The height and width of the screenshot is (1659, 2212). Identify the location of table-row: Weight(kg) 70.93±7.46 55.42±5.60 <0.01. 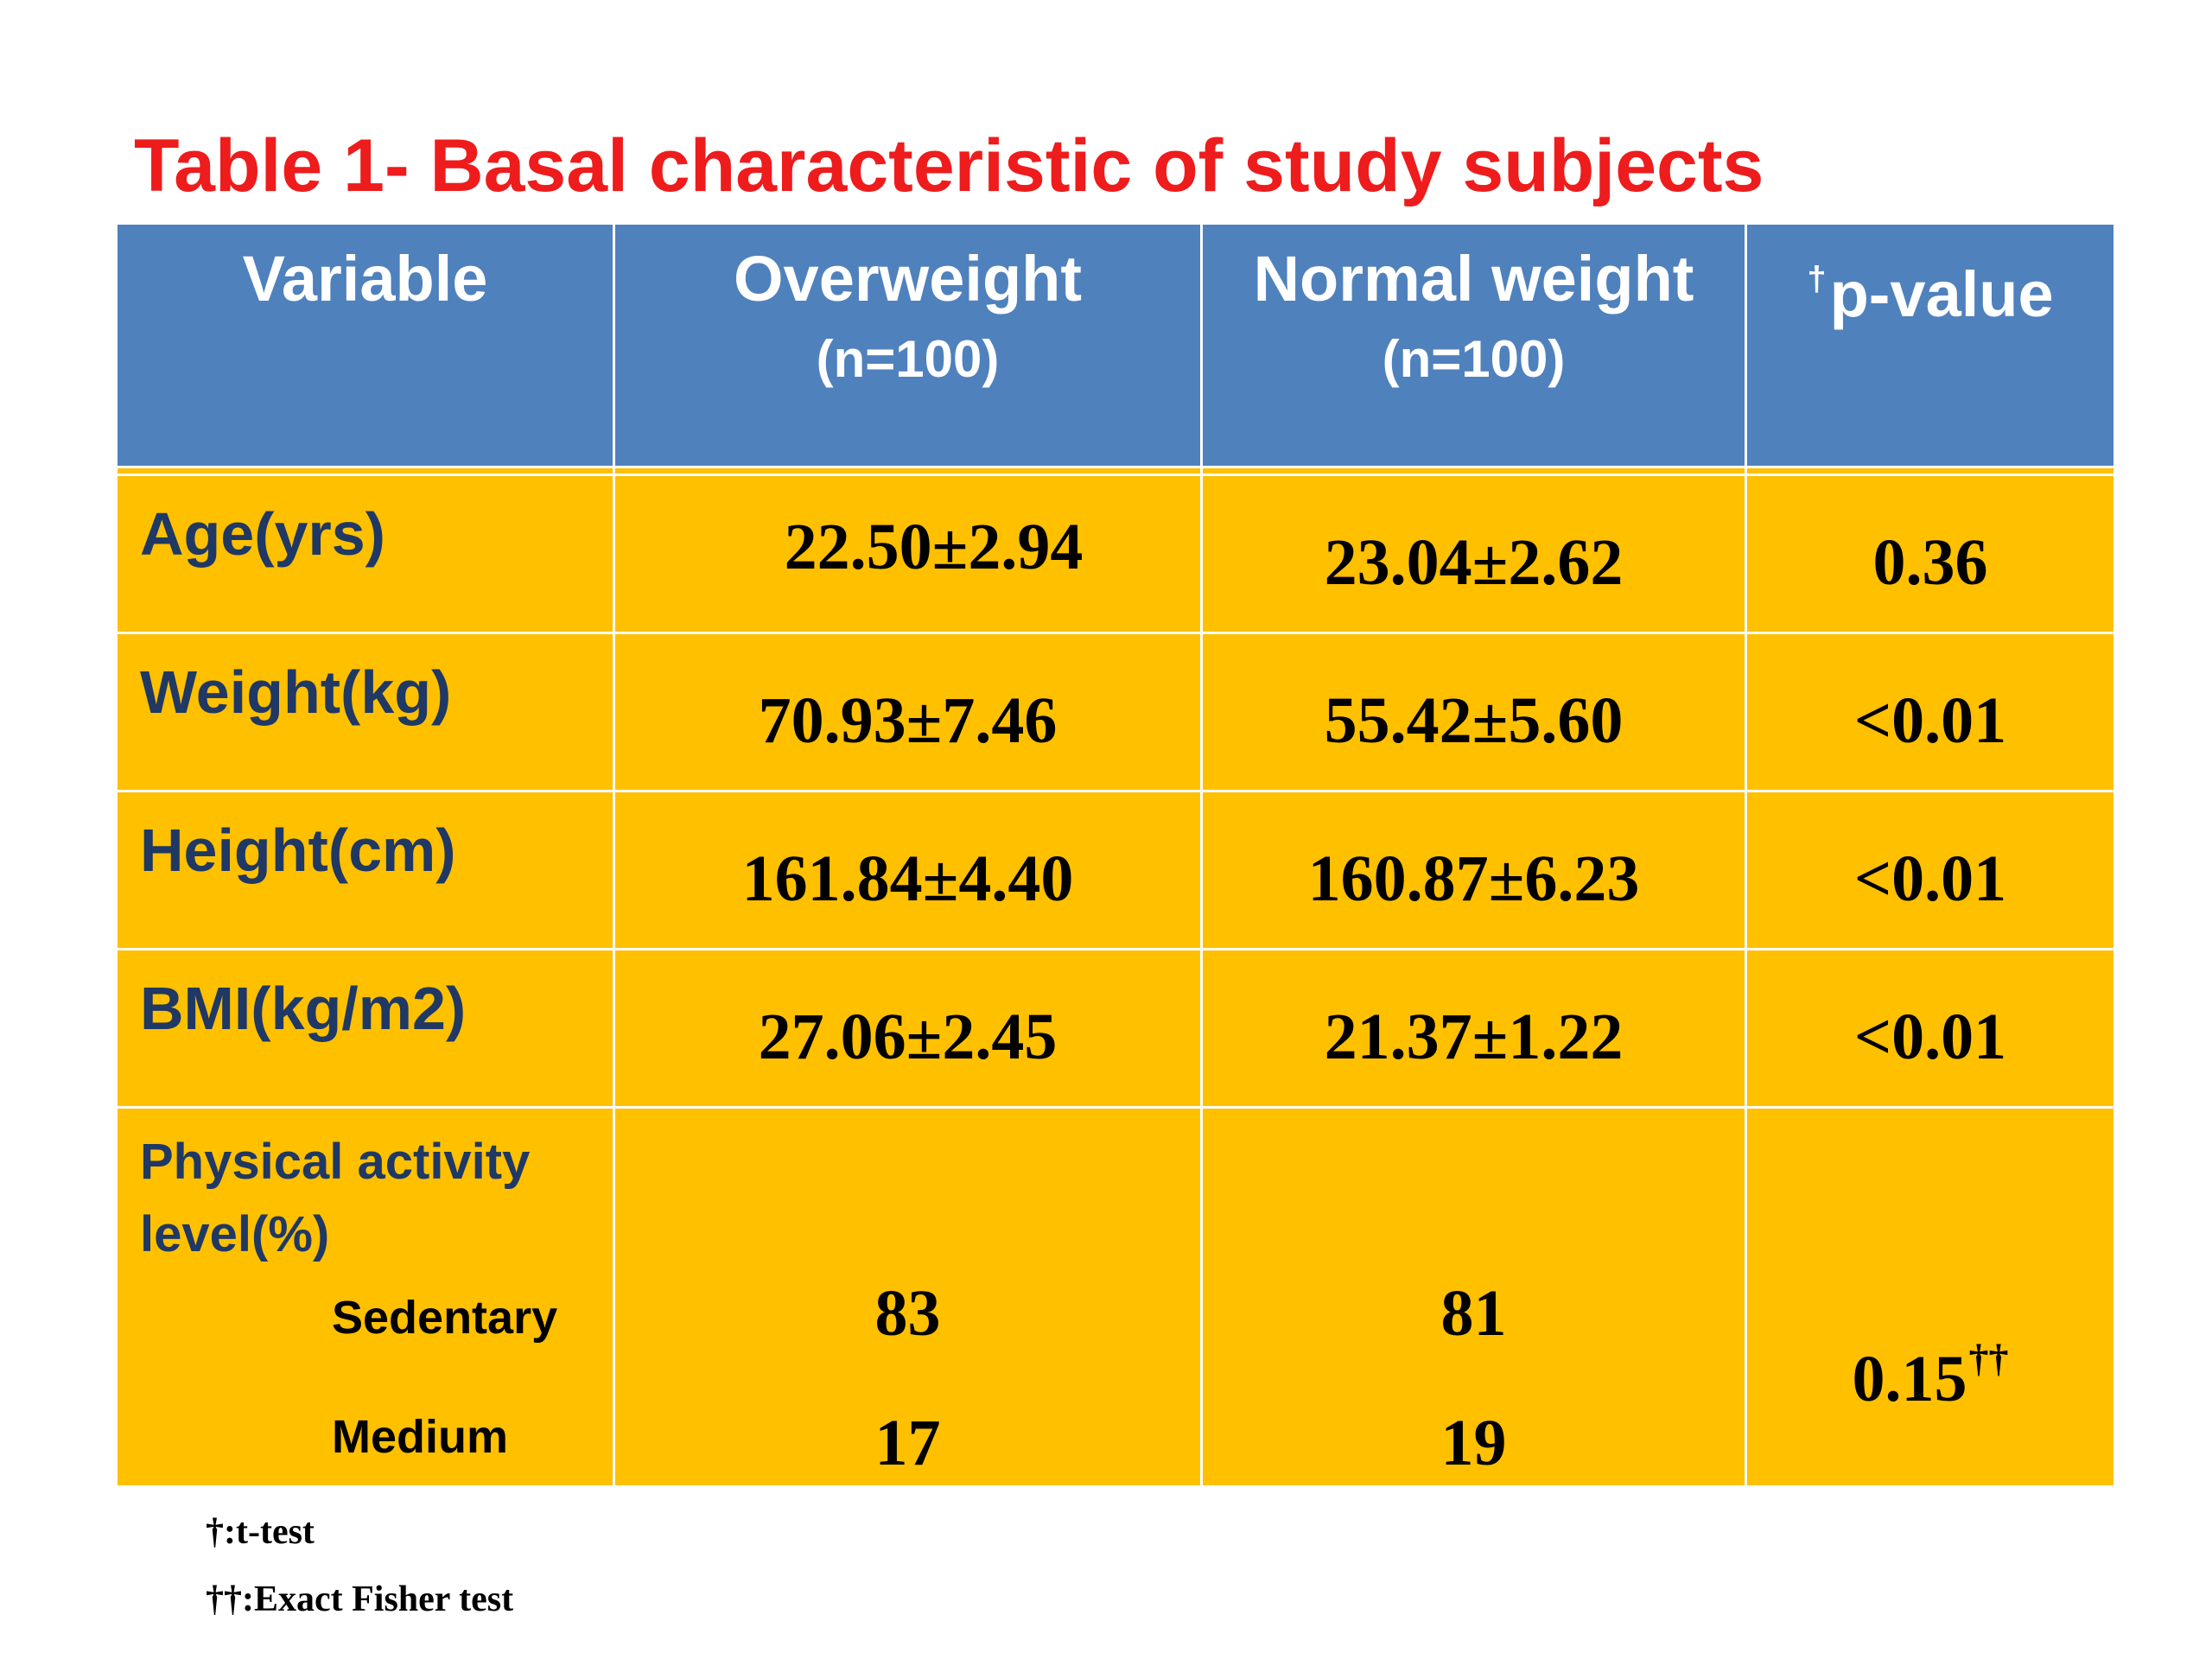
(1115, 712).